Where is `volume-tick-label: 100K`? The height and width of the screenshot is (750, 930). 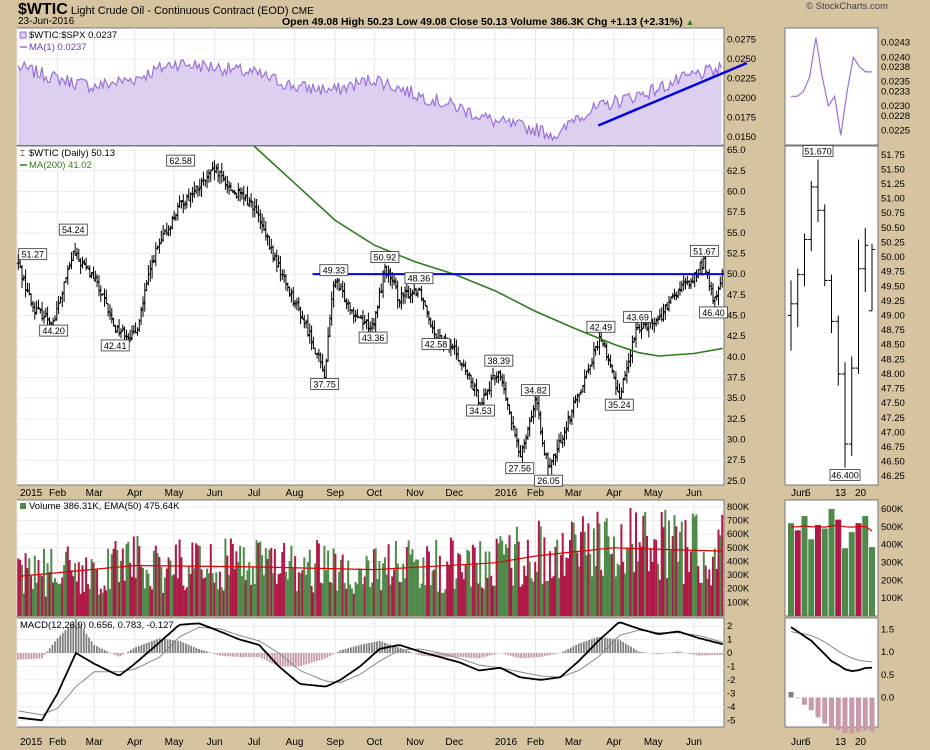 volume-tick-label: 100K is located at coordinates (738, 602).